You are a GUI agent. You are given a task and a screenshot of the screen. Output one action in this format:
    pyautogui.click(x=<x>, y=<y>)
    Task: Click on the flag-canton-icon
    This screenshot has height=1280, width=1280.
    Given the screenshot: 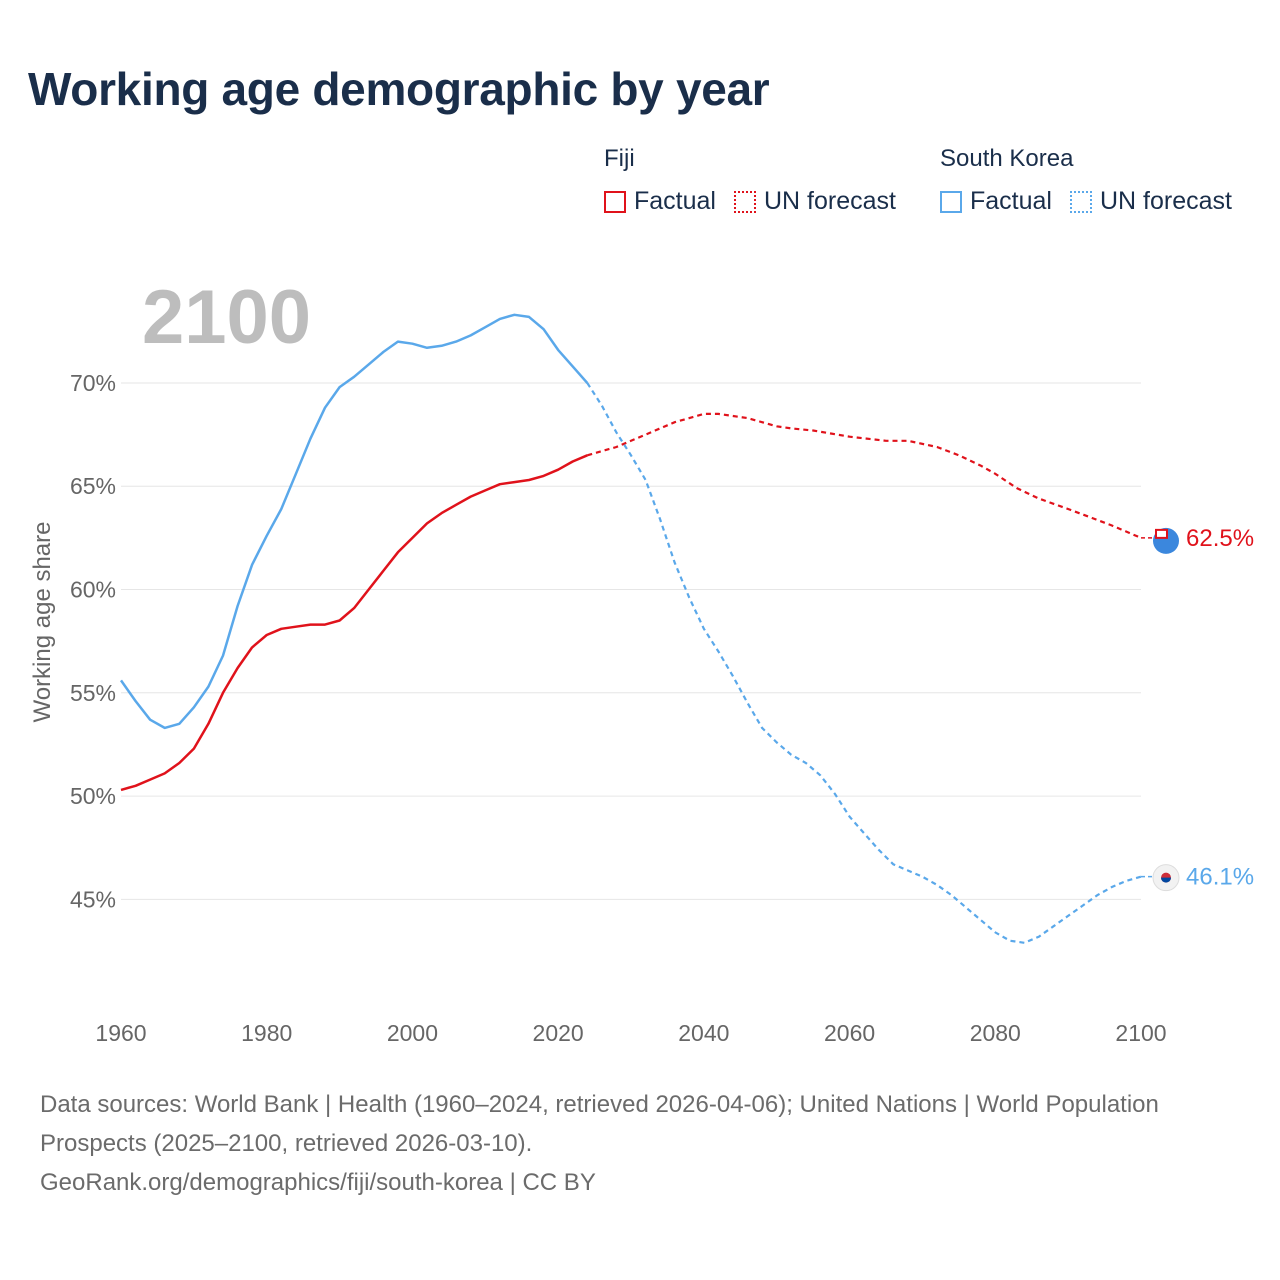 What is the action you would take?
    pyautogui.click(x=1161, y=533)
    